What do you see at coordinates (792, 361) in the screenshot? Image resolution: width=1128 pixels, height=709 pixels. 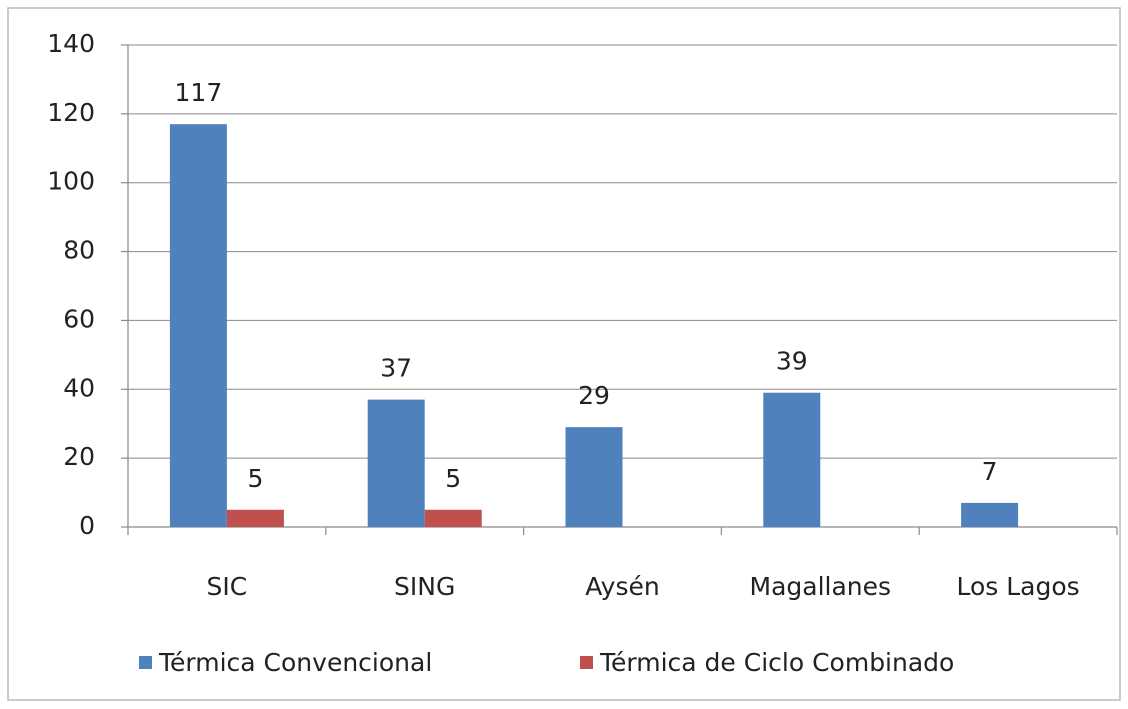 I see `data-label: 39` at bounding box center [792, 361].